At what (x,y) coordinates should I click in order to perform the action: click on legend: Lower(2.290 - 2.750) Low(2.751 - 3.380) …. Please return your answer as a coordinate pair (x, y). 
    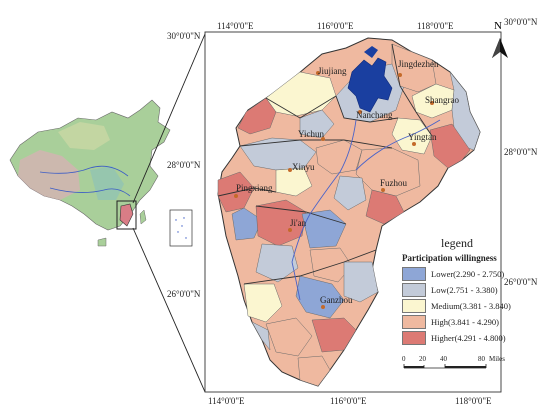
    Looking at the image, I should click on (456, 306).